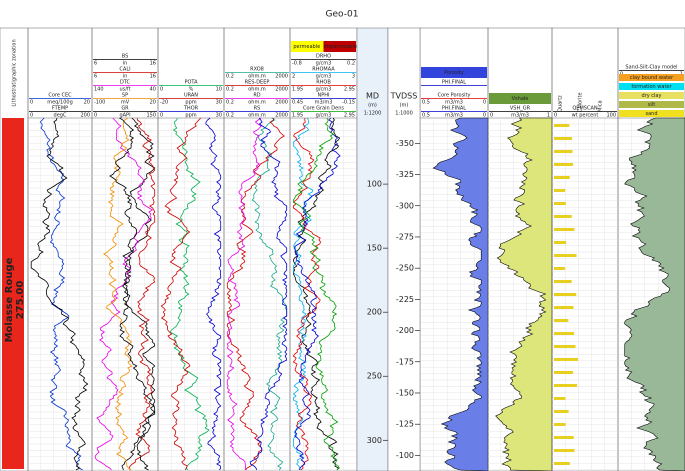 The height and width of the screenshot is (471, 685). Describe the element at coordinates (349, 116) in the screenshot. I see `scale-max: 2.95` at that location.